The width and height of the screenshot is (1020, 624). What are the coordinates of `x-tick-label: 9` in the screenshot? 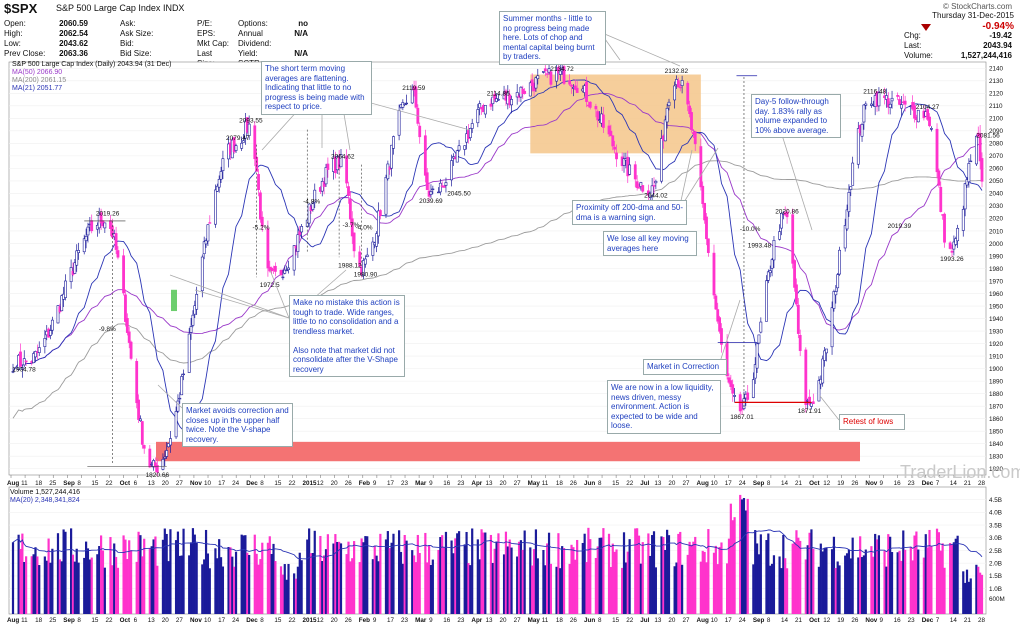 It's located at (431, 483).